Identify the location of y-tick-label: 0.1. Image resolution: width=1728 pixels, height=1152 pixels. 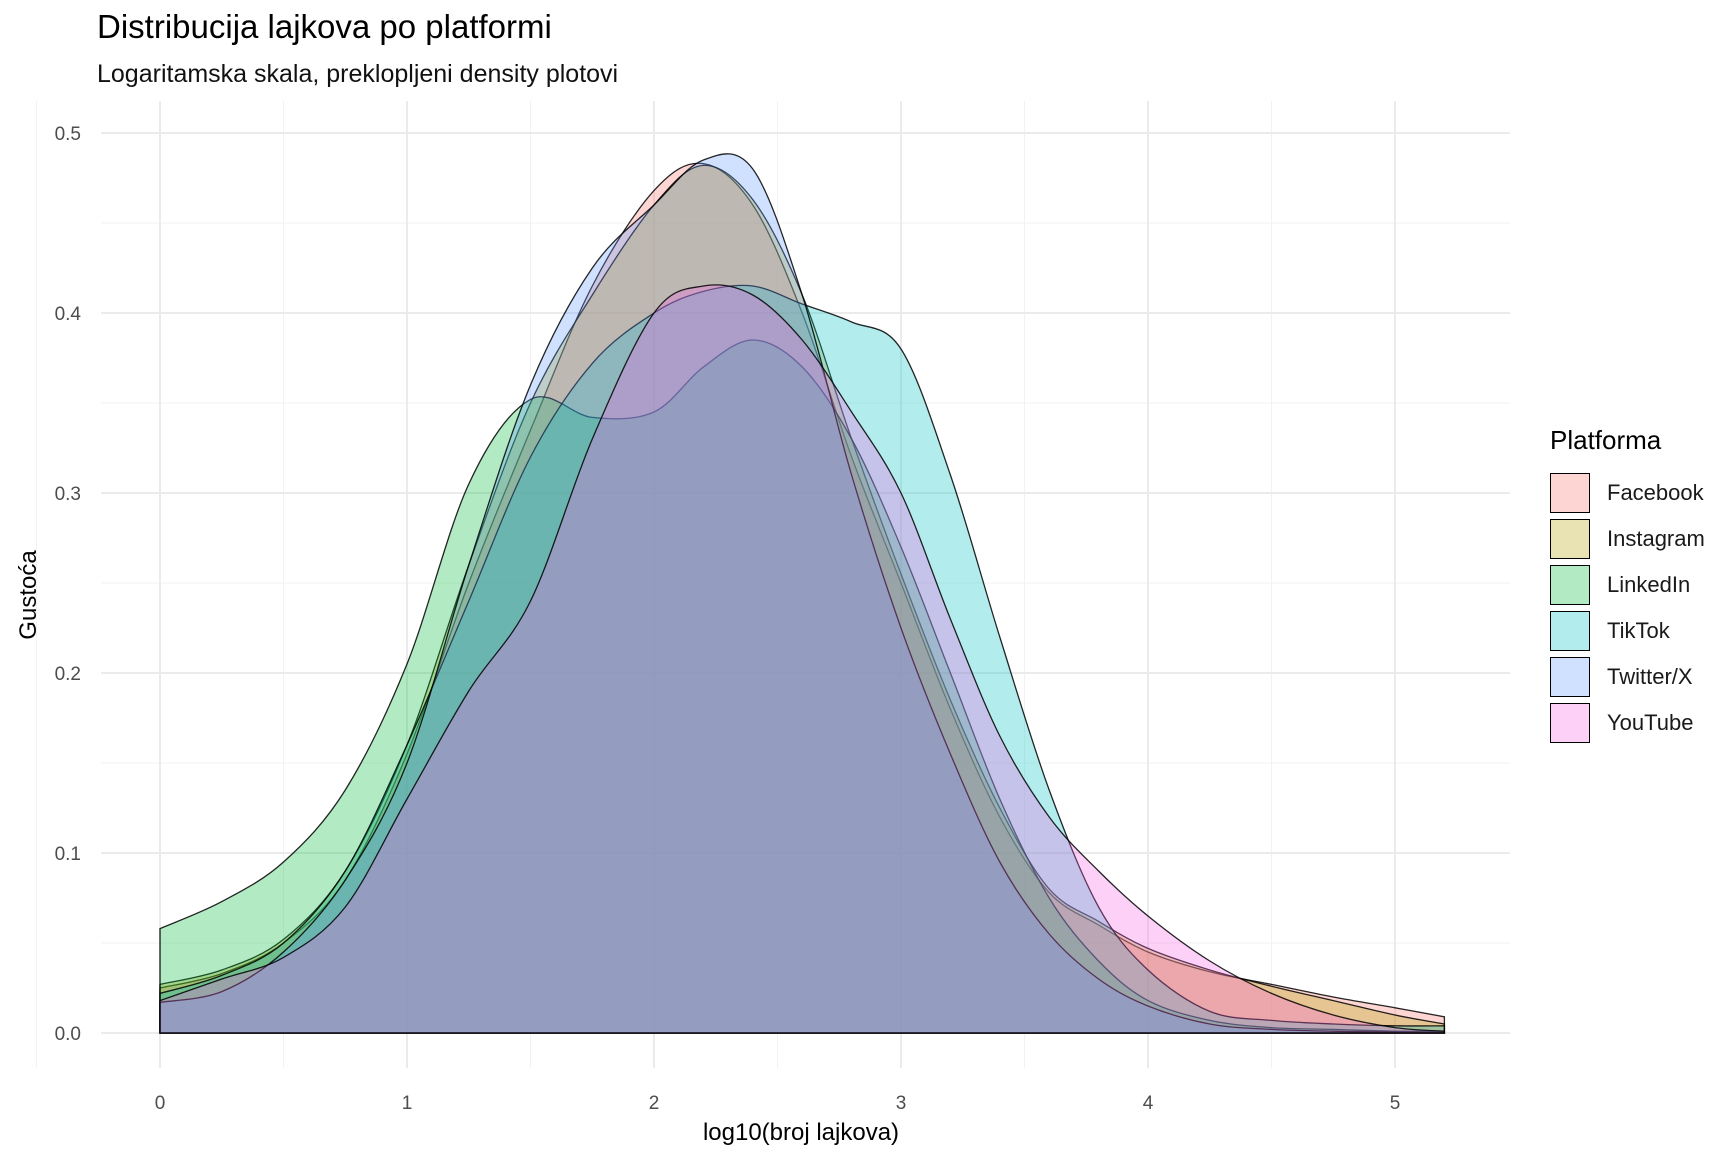
(68, 854).